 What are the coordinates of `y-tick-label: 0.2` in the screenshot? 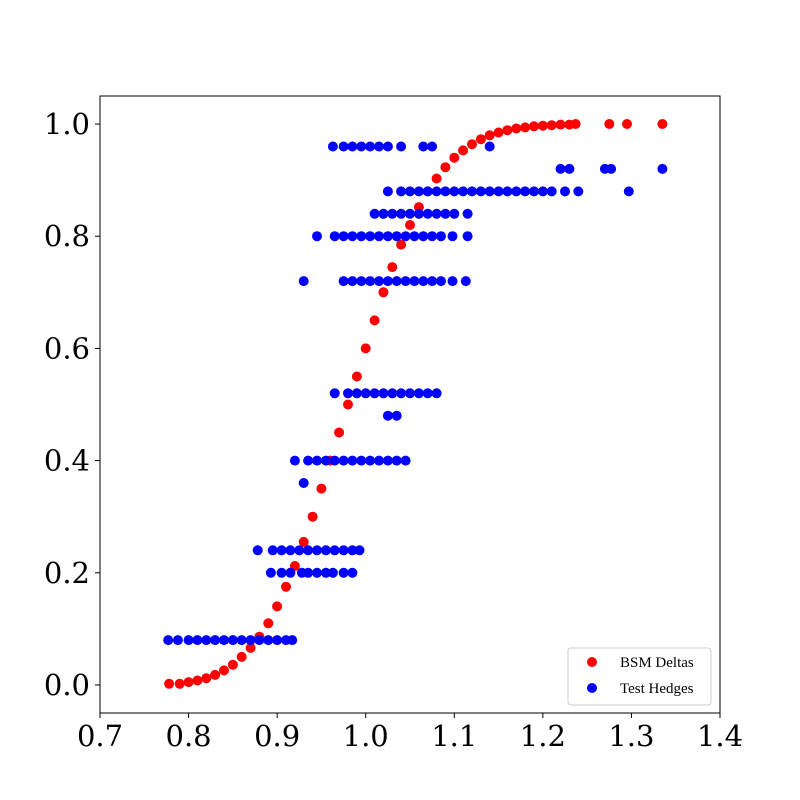 It's located at (67, 573).